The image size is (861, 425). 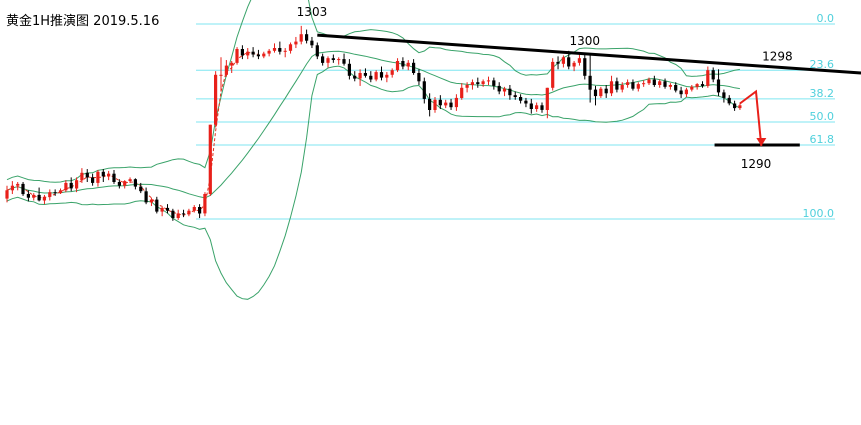 What do you see at coordinates (822, 139) in the screenshot?
I see `fib-label-4: 61.8` at bounding box center [822, 139].